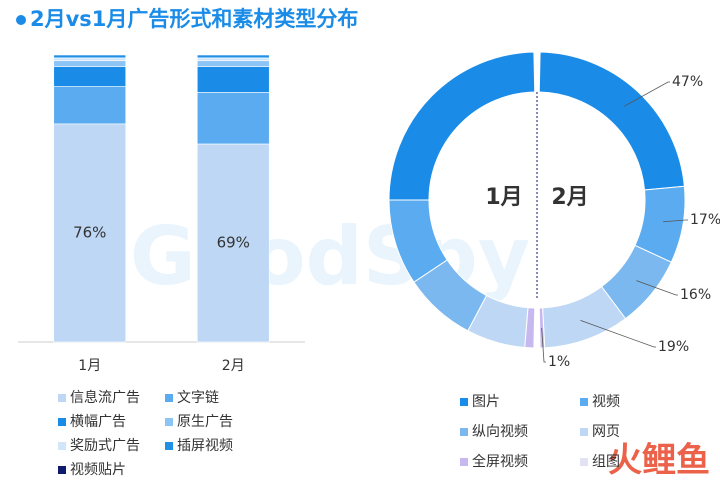  I want to click on data-label: 16%, so click(695, 295).